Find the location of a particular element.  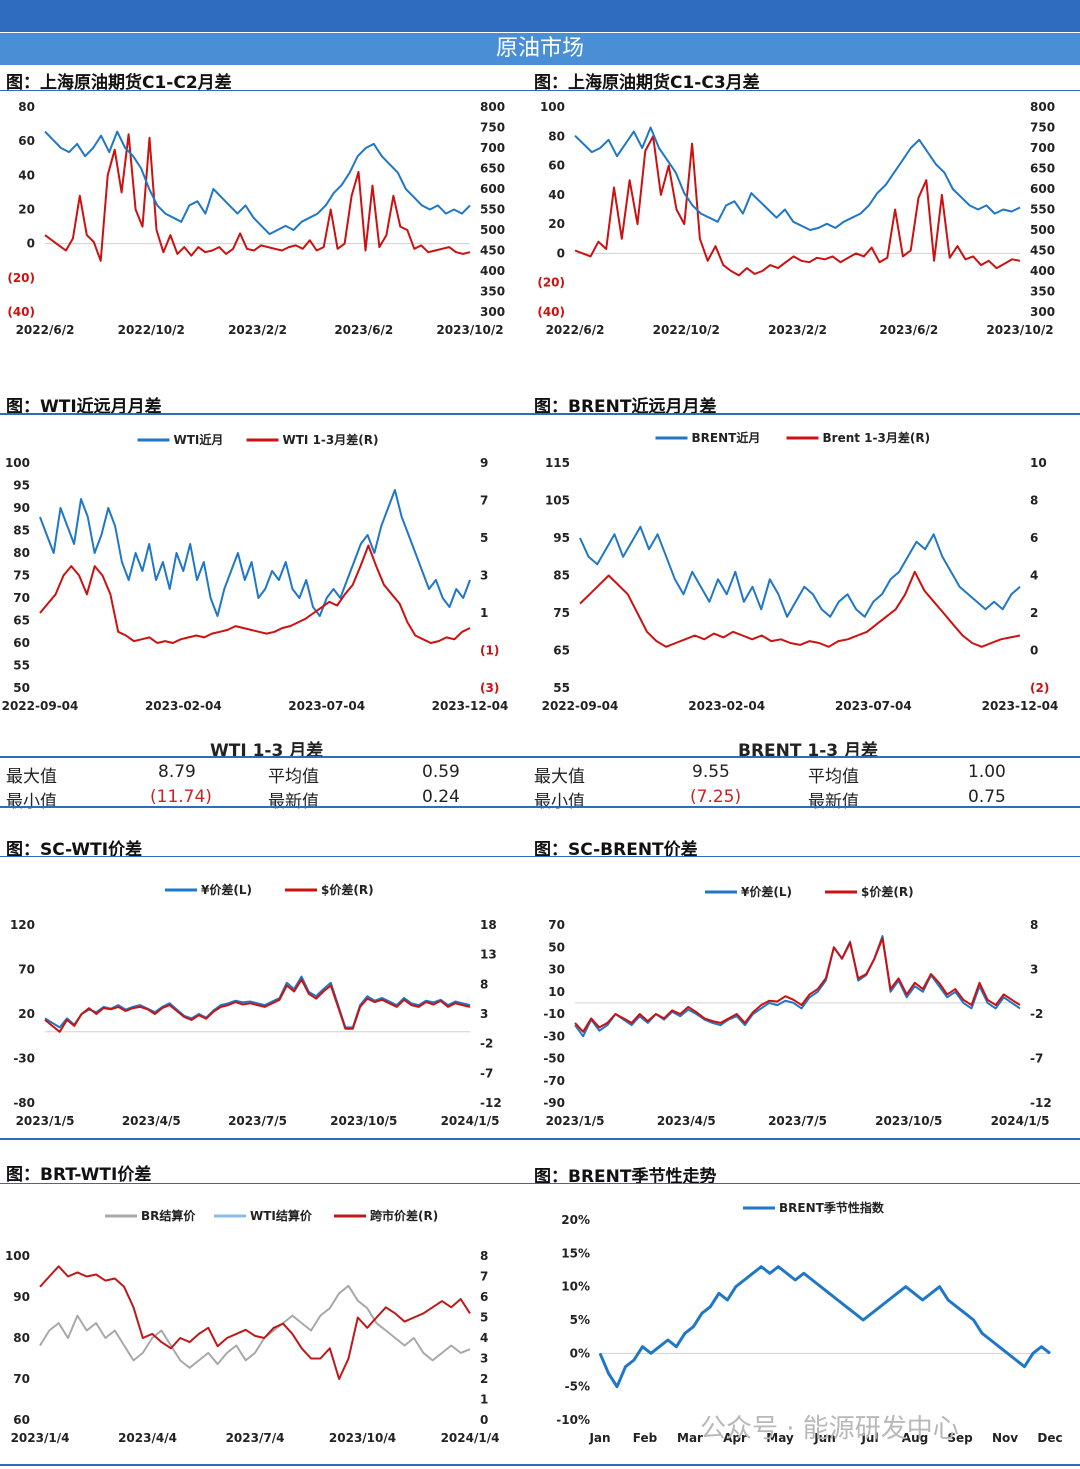

x-tick-label: 2023/4/4 is located at coordinates (147, 1438).